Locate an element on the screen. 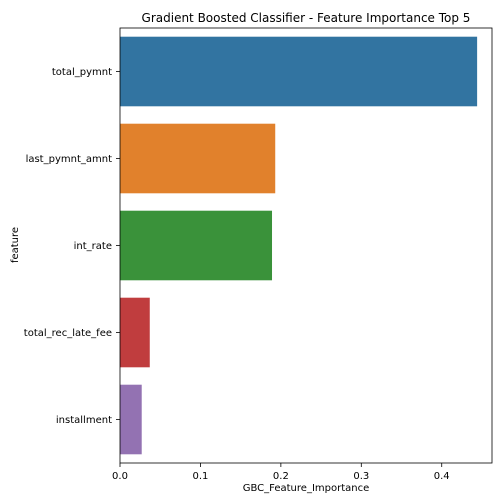 The height and width of the screenshot is (504, 504). y-axis-label: feature is located at coordinates (15, 245).